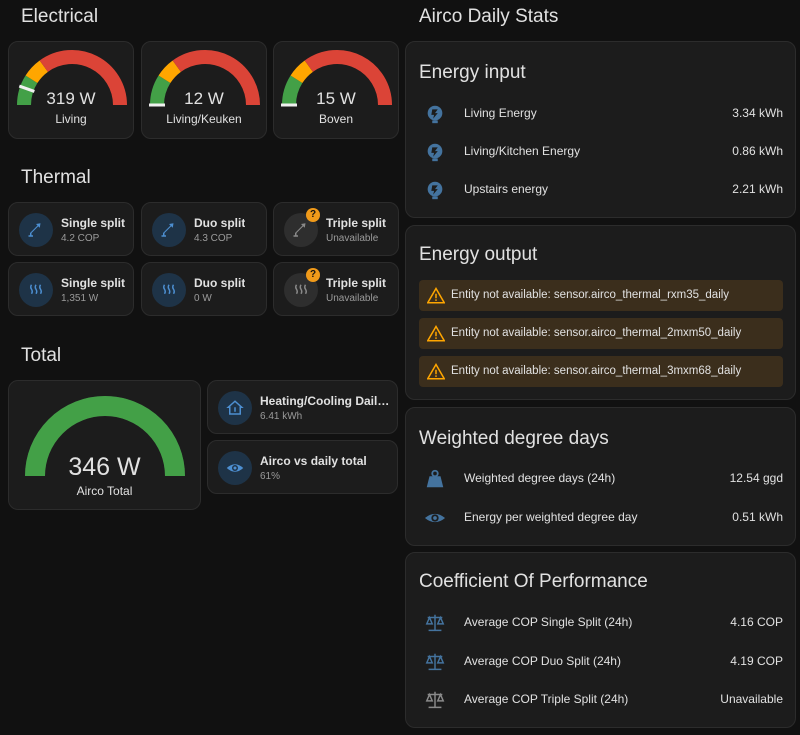  Describe the element at coordinates (104, 491) in the screenshot. I see `gauge-name: Airco Total` at that location.